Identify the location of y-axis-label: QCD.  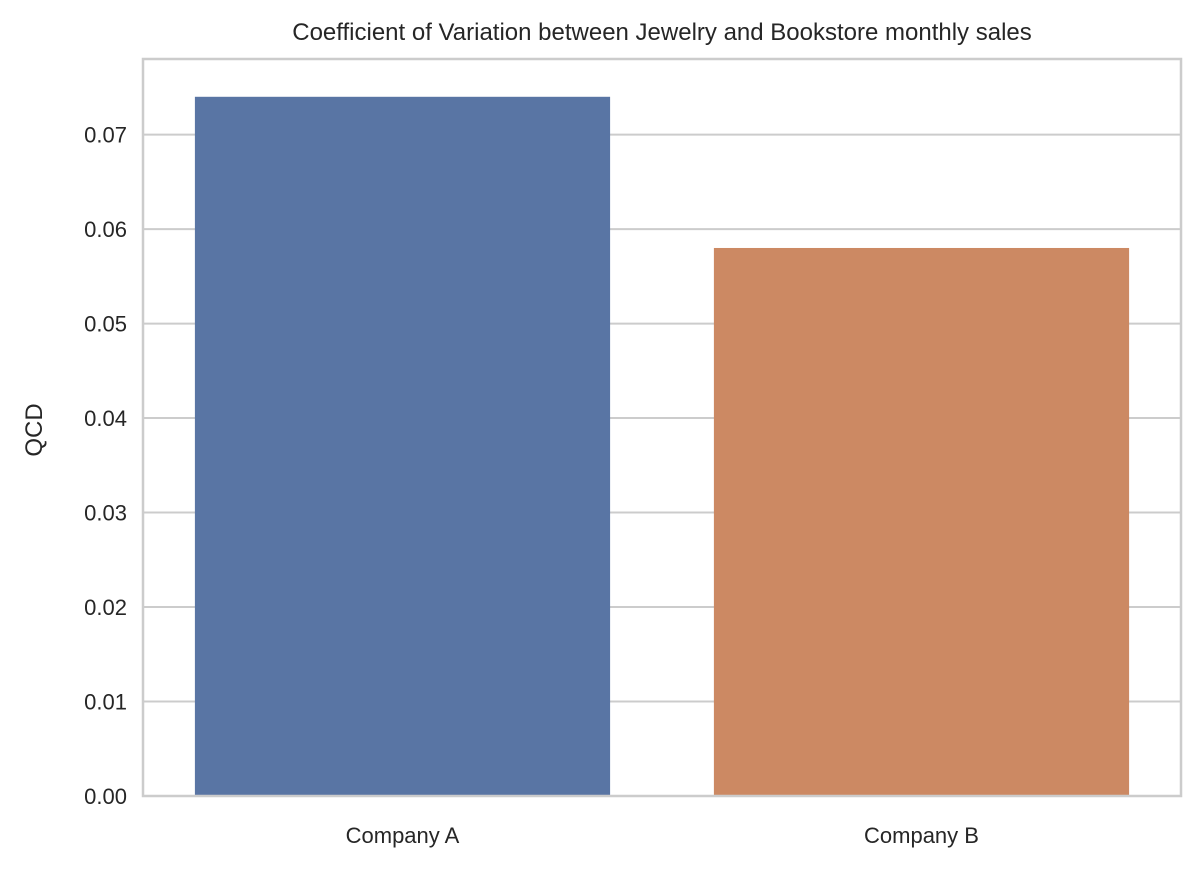
(34, 429).